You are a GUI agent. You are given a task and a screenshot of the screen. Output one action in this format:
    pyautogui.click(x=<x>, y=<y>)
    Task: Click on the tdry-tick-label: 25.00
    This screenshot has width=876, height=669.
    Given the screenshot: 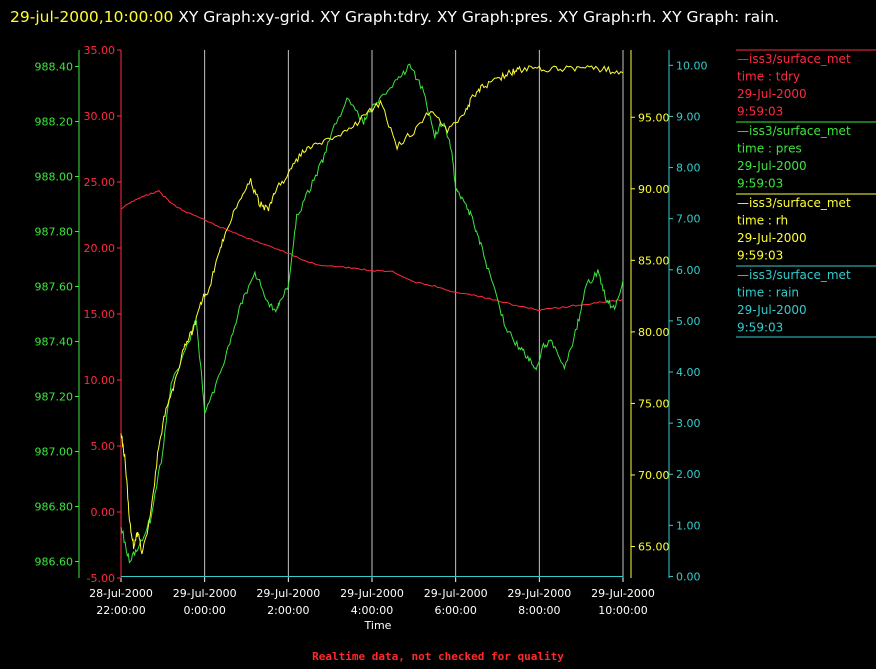 What is the action you would take?
    pyautogui.click(x=100, y=182)
    